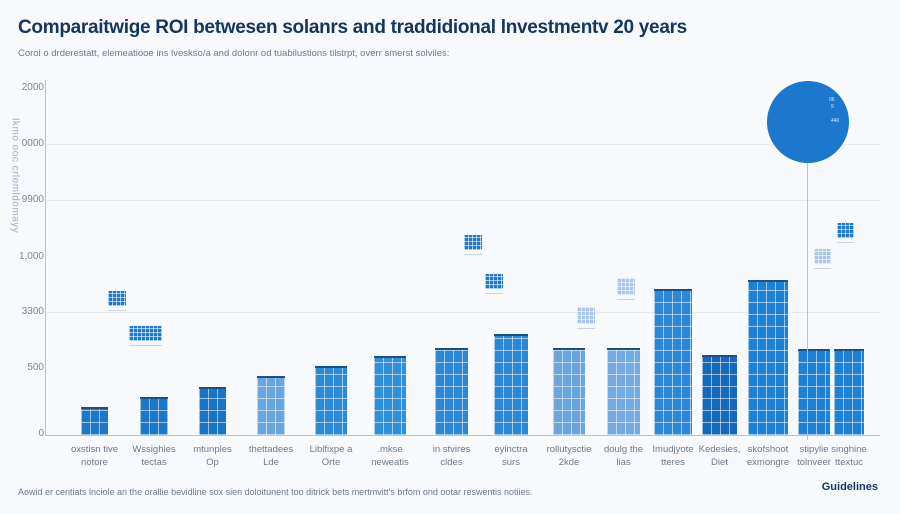 The height and width of the screenshot is (514, 900). What do you see at coordinates (849, 487) in the screenshot?
I see `guidelines-link: Guidelines` at bounding box center [849, 487].